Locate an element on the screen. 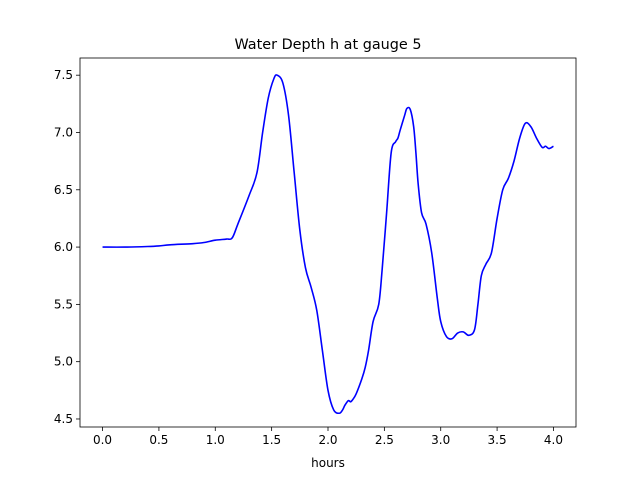 Image resolution: width=640 pixels, height=480 pixels. x-tick-label: 0.5 is located at coordinates (158, 440).